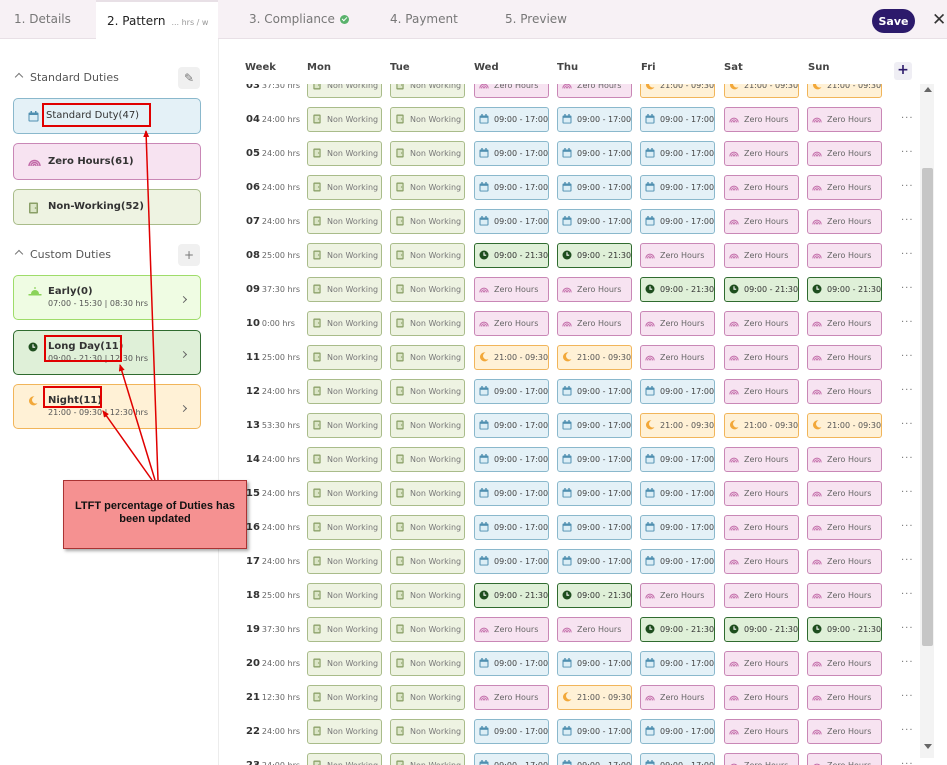  I want to click on scrollbar-thumb, so click(927, 407).